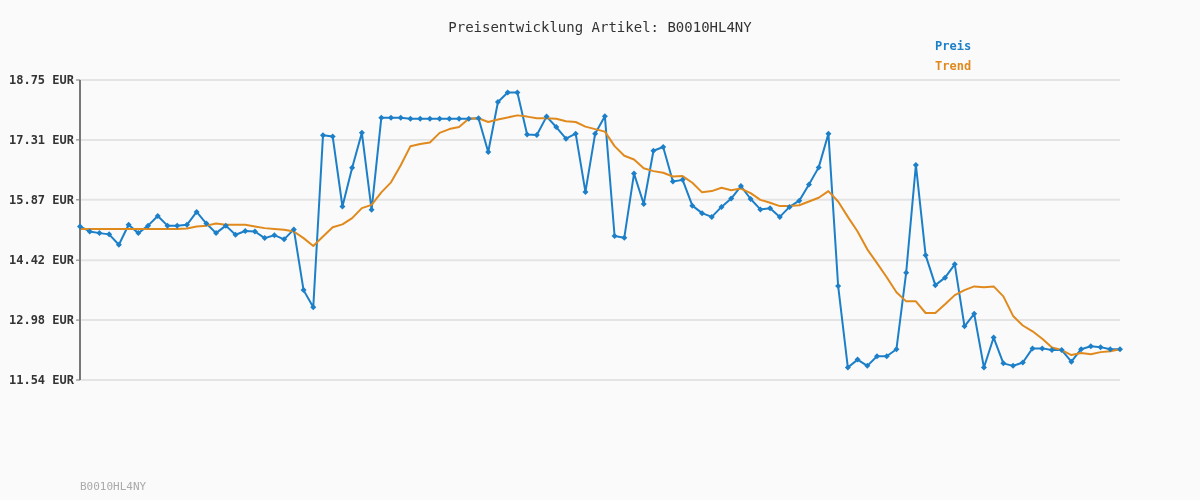 This screenshot has width=1200, height=500. Describe the element at coordinates (41, 80) in the screenshot. I see `y-tick-label: 18.75 EUR` at that location.